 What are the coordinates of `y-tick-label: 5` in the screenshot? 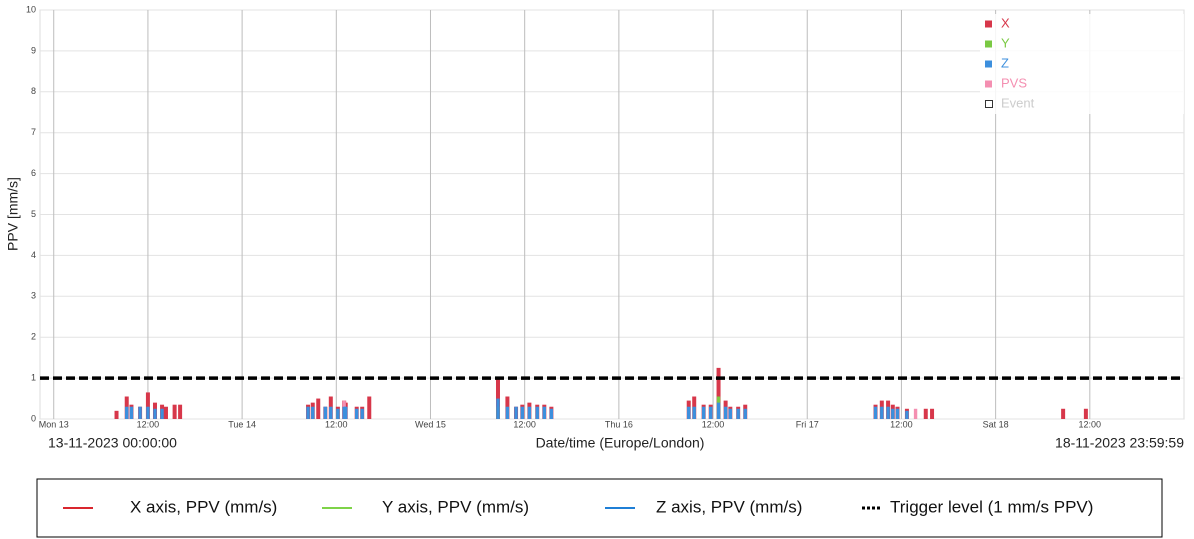 It's located at (33, 214).